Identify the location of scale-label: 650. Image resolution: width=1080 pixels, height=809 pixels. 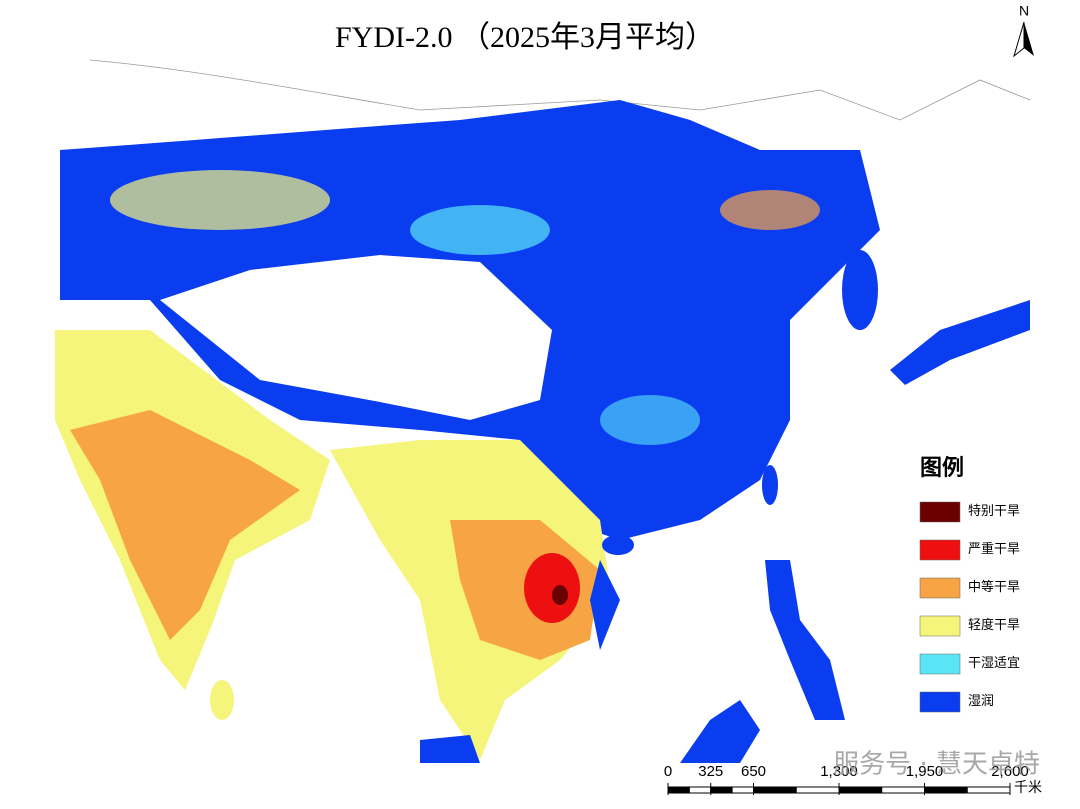
(753, 771).